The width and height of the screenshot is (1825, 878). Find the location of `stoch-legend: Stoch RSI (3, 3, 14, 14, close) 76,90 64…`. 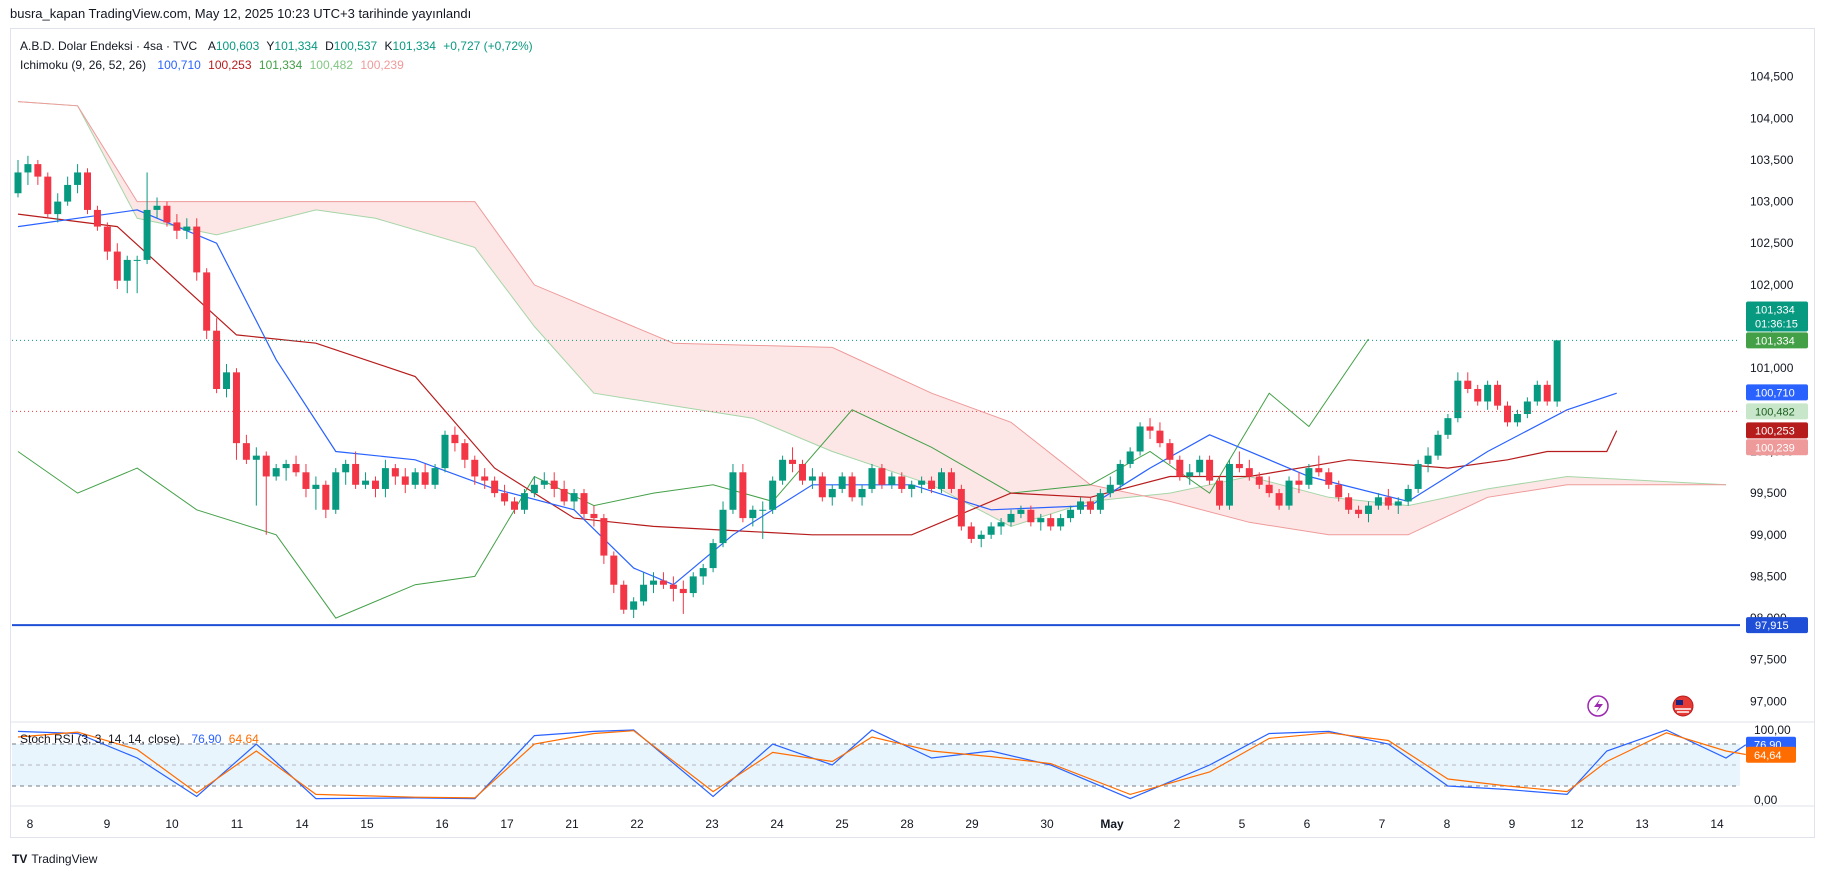

stoch-legend: Stoch RSI (3, 3, 14, 14, close) 76,90 64… is located at coordinates (141, 739).